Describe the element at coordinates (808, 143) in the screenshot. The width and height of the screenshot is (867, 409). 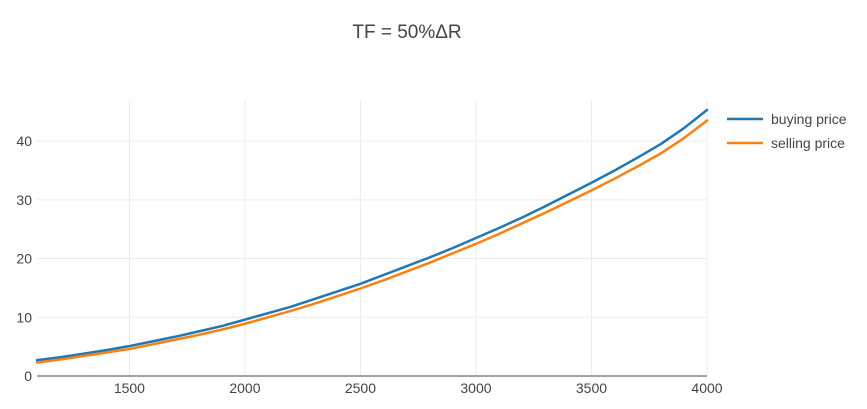
I see `legend-label: selling price` at that location.